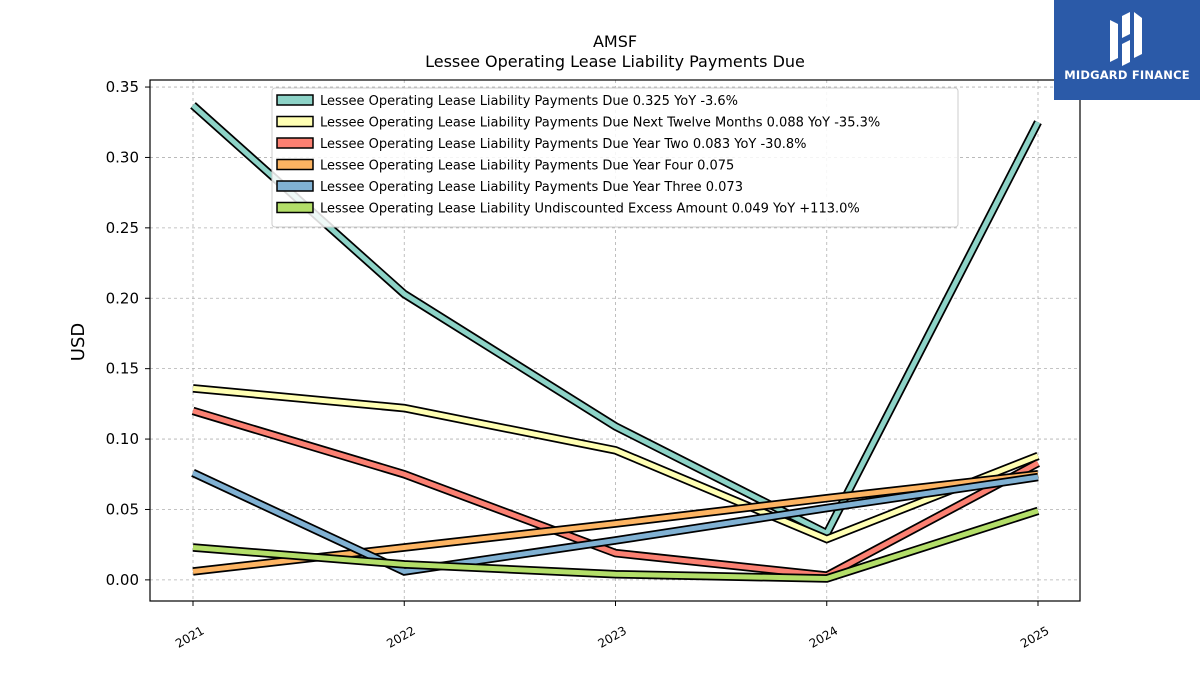 Image resolution: width=1200 pixels, height=675 pixels. I want to click on legend-box, so click(615, 157).